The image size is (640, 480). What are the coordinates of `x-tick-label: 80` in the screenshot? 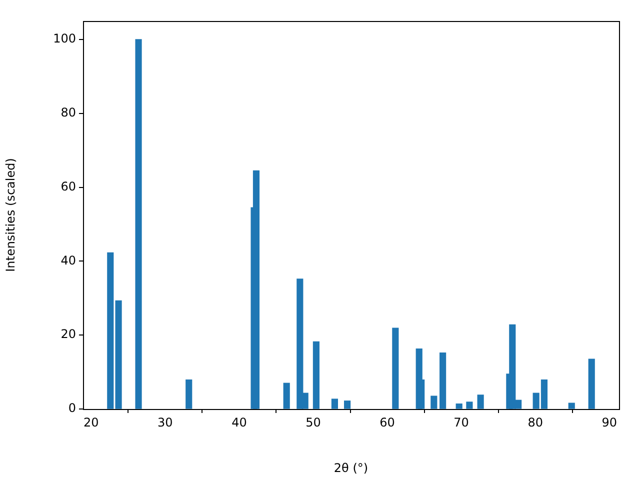 It's located at (535, 422).